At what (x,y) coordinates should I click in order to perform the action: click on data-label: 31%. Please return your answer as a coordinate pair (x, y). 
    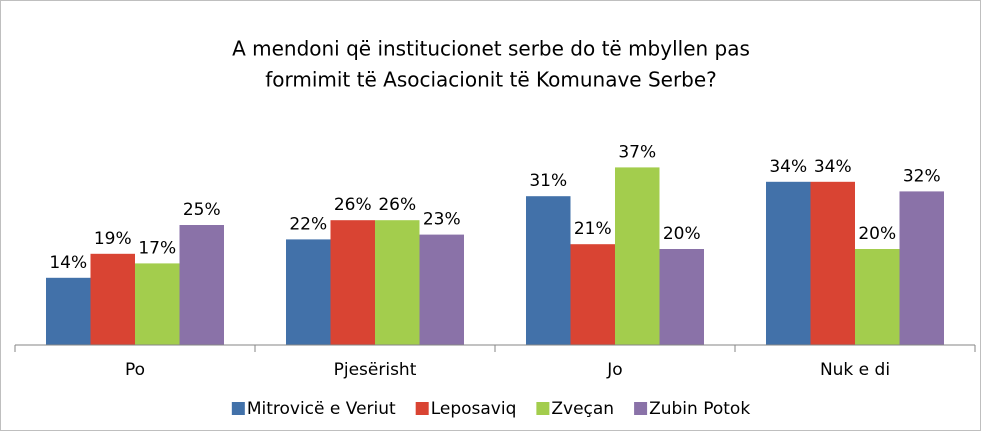
    Looking at the image, I should click on (548, 181).